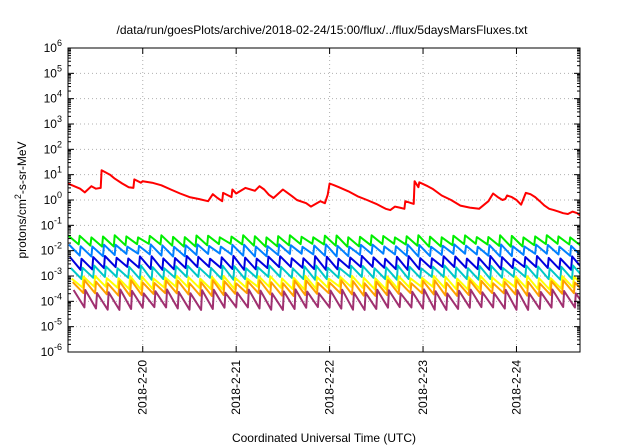  Describe the element at coordinates (516, 387) in the screenshot. I see `x-tick-label: 2018-2-24` at that location.